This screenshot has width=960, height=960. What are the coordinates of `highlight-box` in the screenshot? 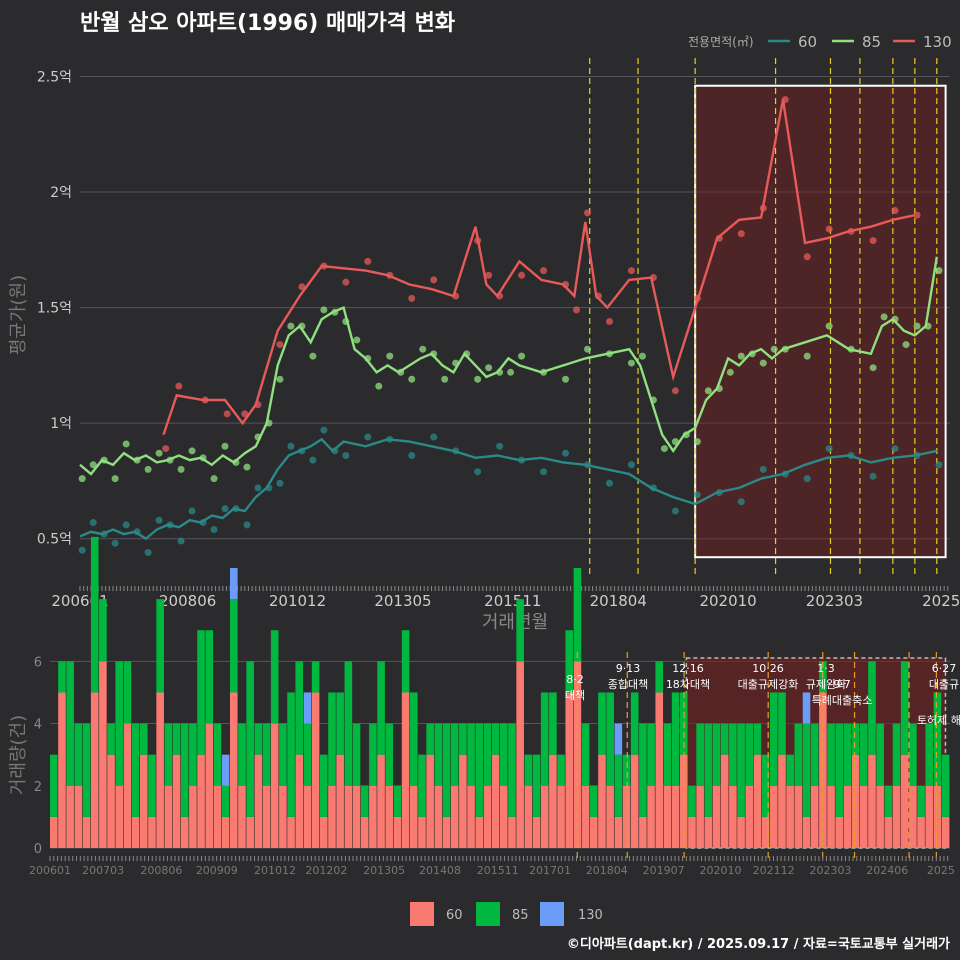 It's located at (820, 321).